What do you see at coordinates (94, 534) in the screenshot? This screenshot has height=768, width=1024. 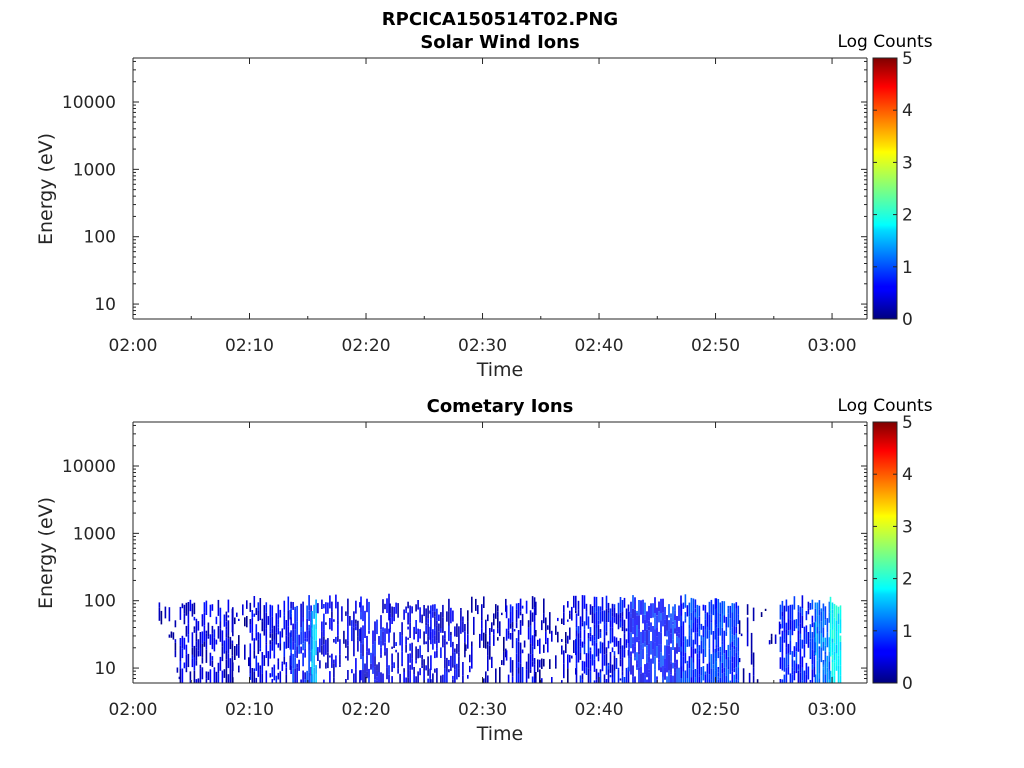 I see `y-tick-label: 1000` at bounding box center [94, 534].